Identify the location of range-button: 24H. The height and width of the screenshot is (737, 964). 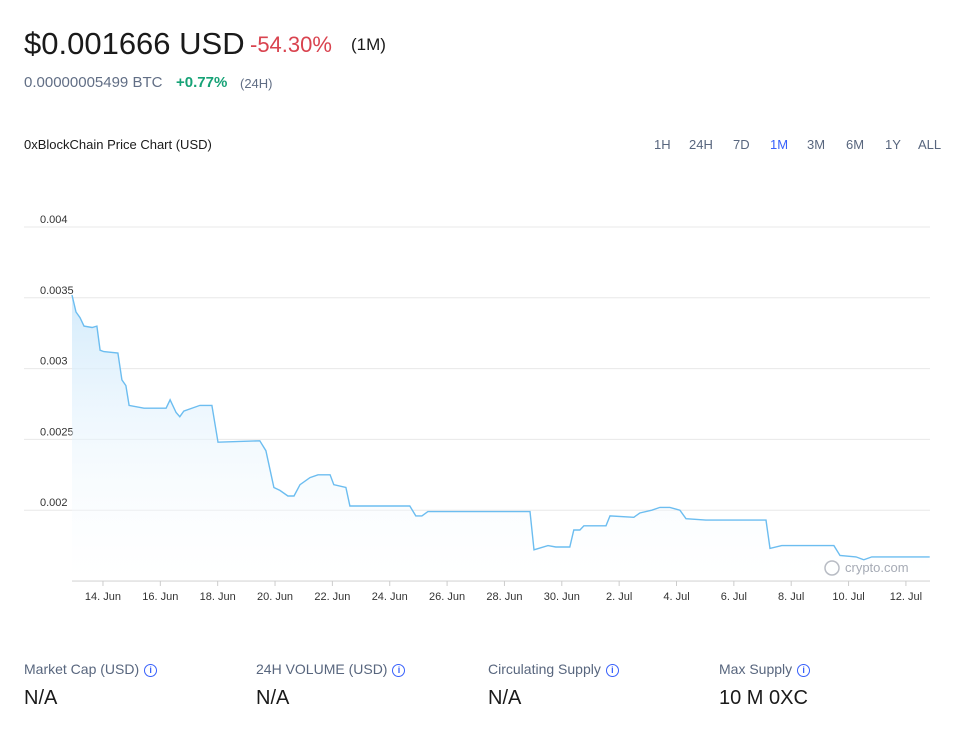
(701, 144).